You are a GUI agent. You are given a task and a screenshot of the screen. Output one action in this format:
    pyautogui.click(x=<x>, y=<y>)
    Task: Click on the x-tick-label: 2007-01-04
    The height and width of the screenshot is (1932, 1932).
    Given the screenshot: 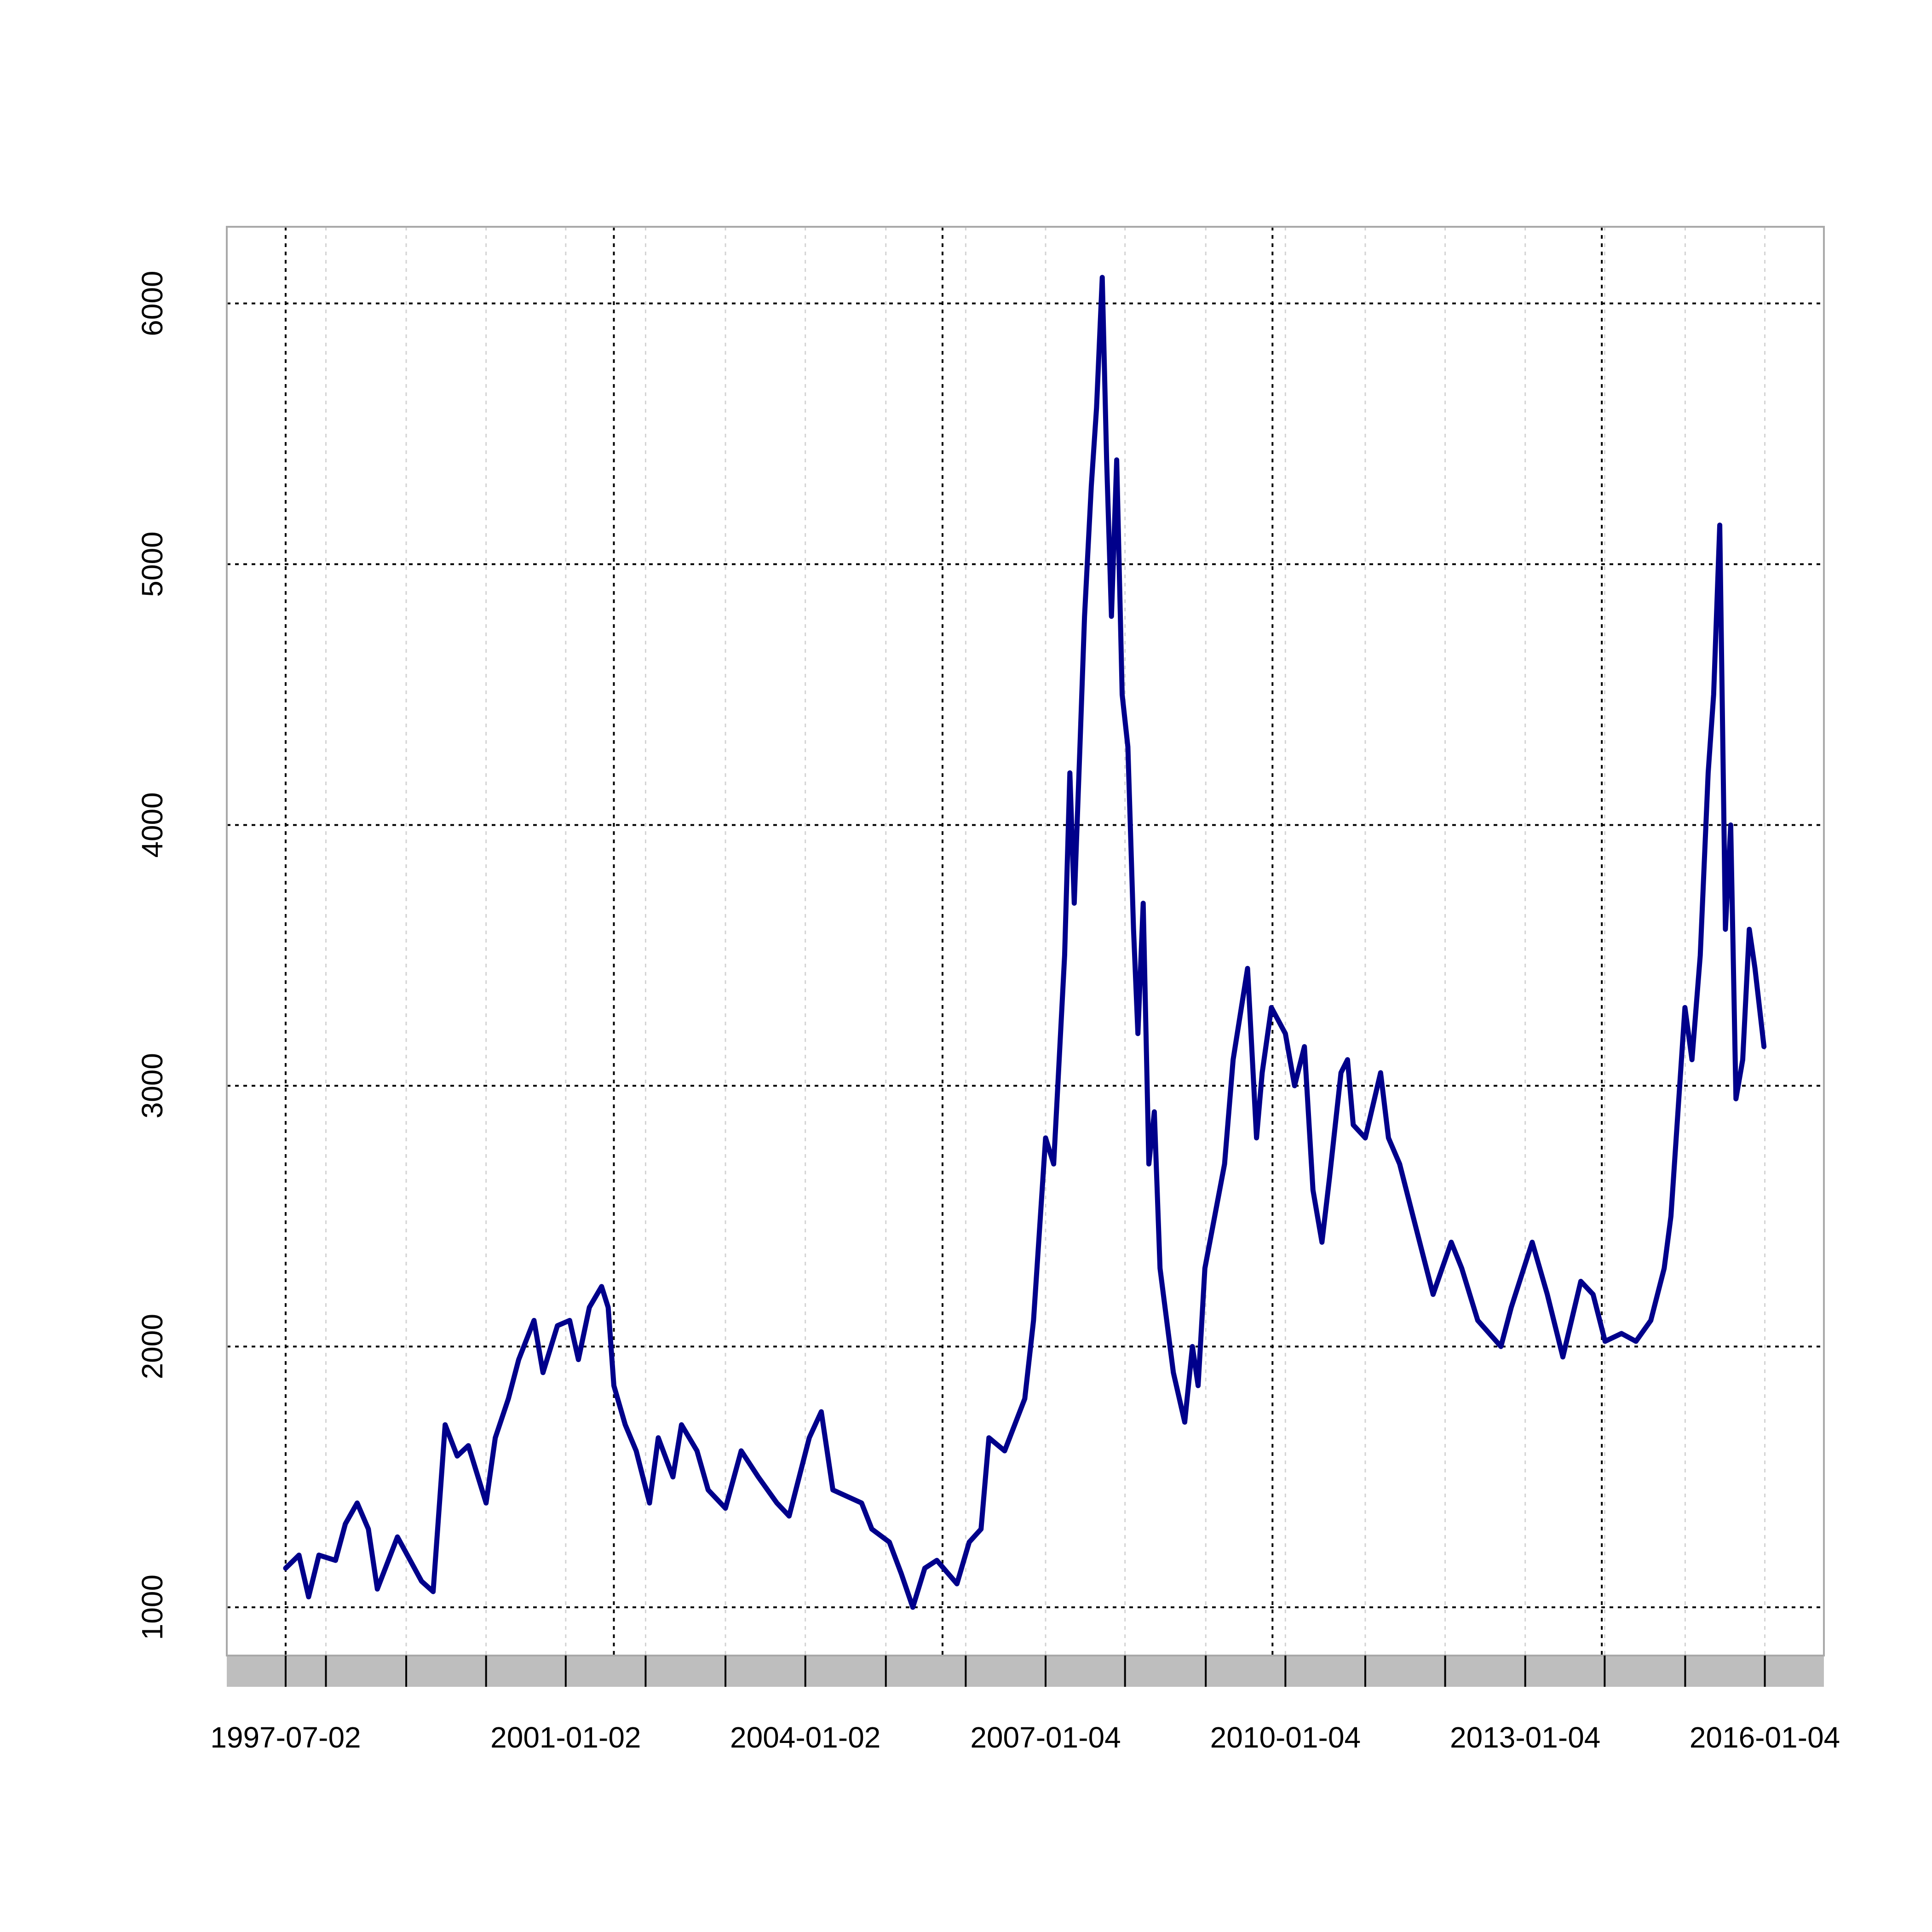 What is the action you would take?
    pyautogui.click(x=1045, y=1737)
    